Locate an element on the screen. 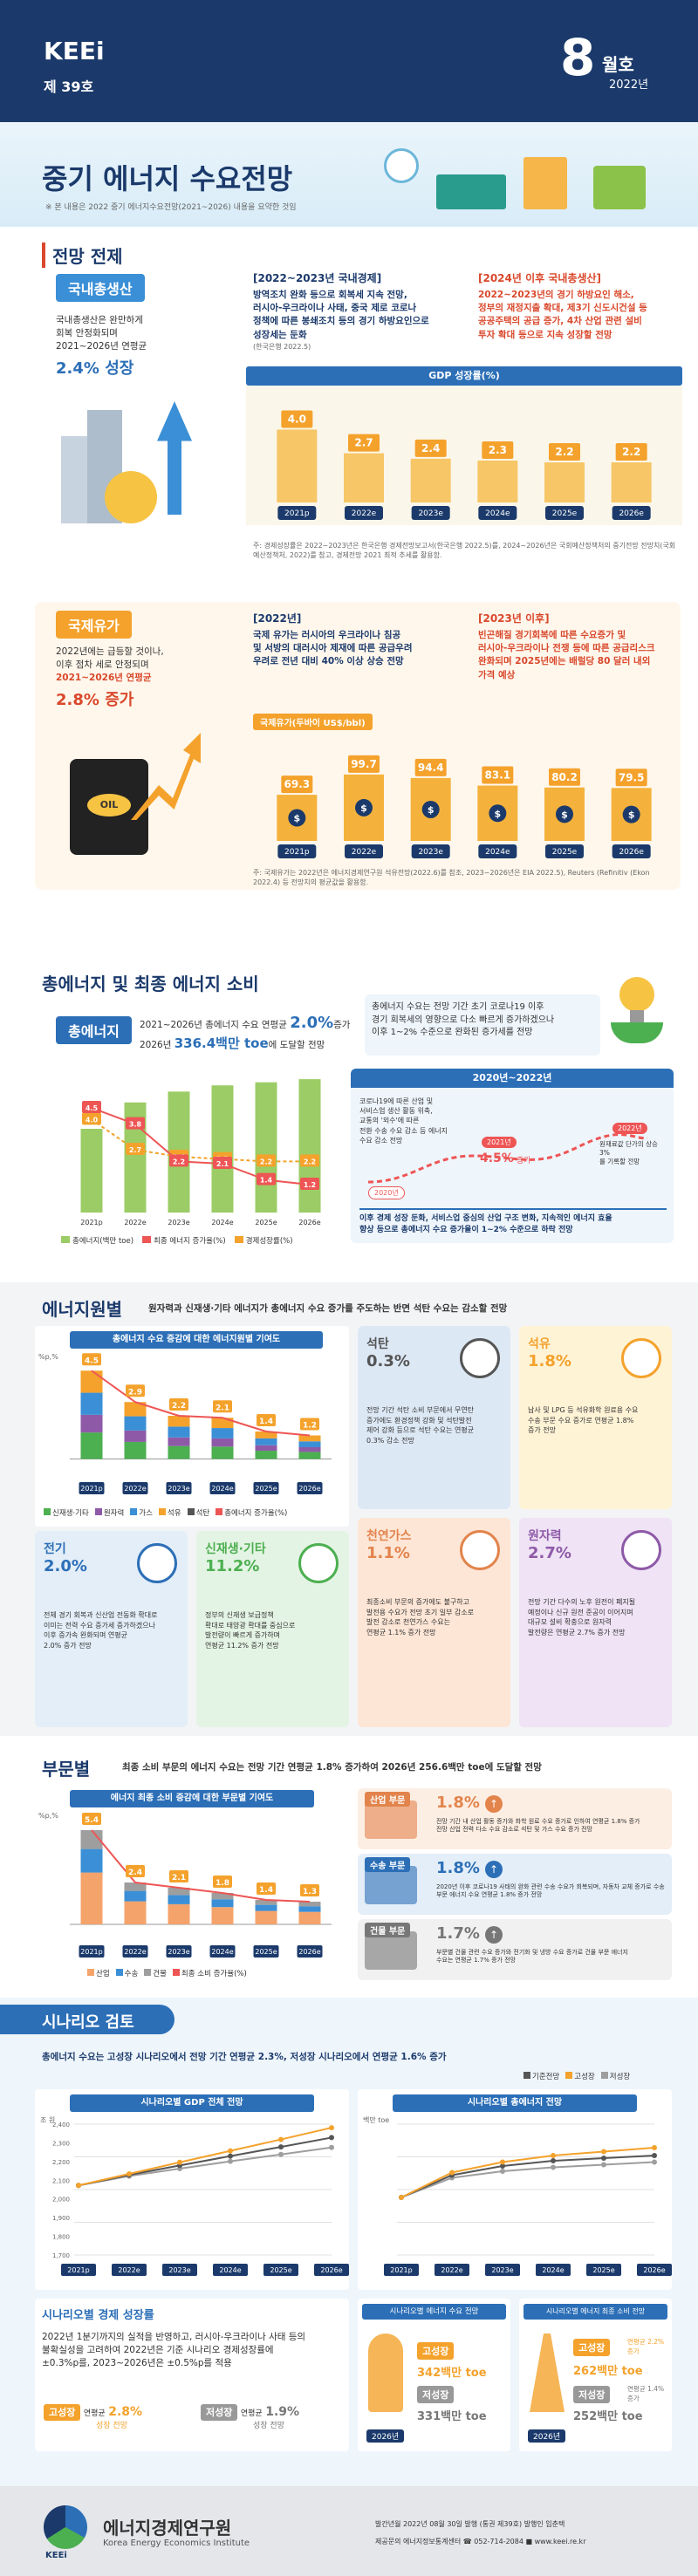 The height and width of the screenshot is (2576, 698). gdp-col1-line: 성장세는 둔화 is located at coordinates (280, 334).